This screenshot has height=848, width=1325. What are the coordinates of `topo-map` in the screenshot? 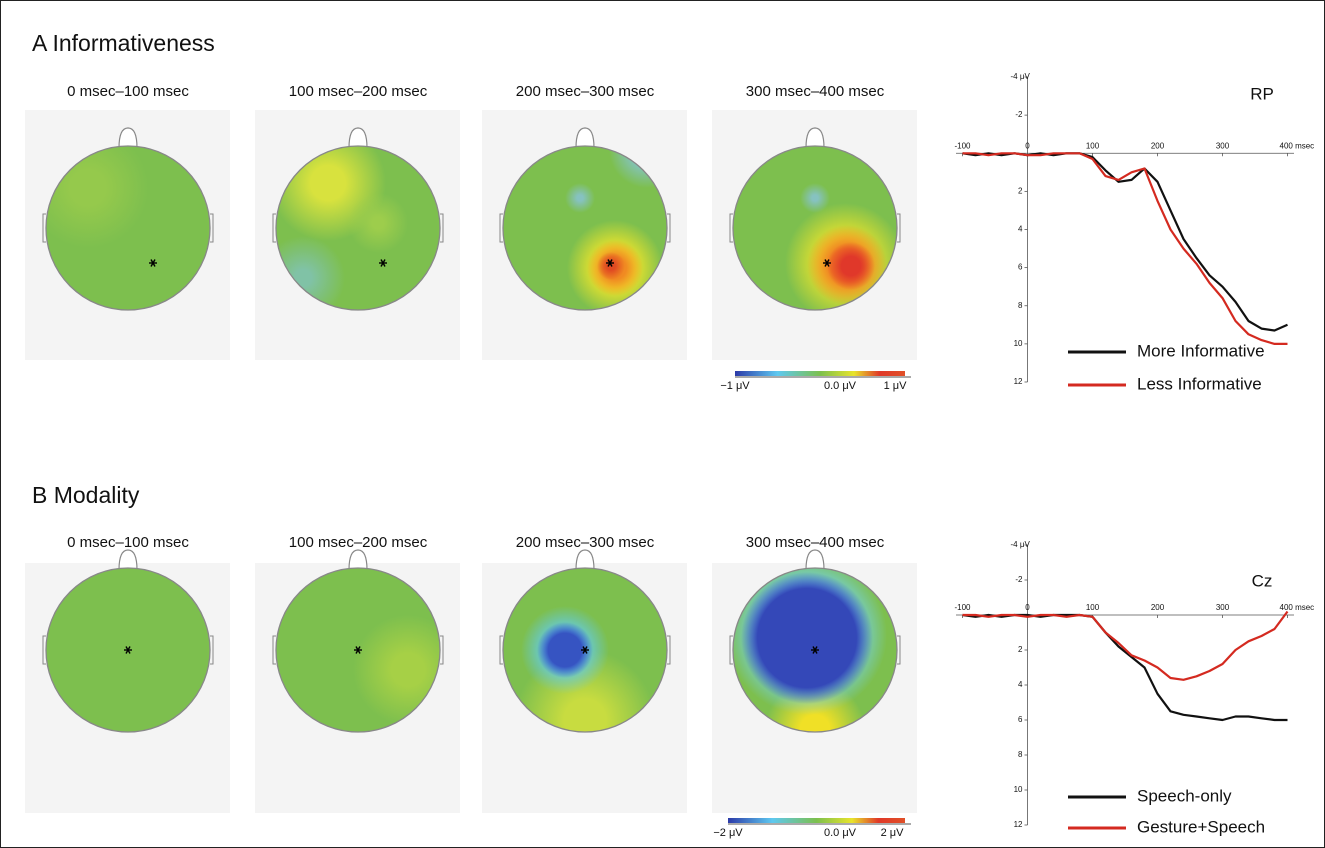 It's located at (128, 228).